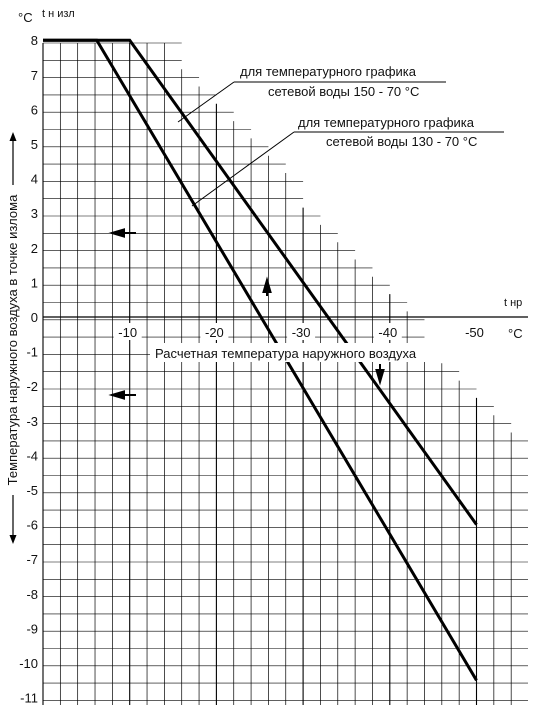  I want to click on y-unit-label: °C, so click(25, 17).